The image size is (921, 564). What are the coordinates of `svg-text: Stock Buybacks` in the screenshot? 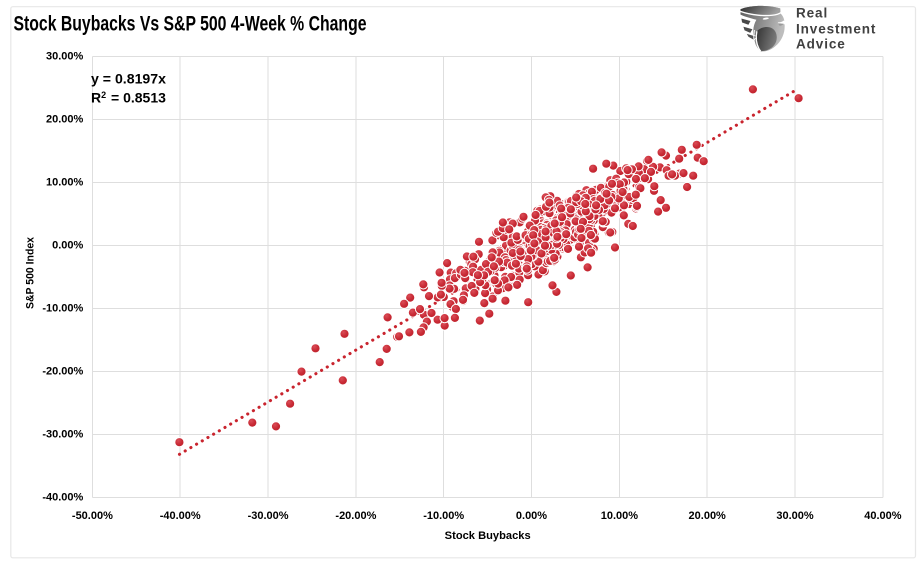 It's located at (488, 536).